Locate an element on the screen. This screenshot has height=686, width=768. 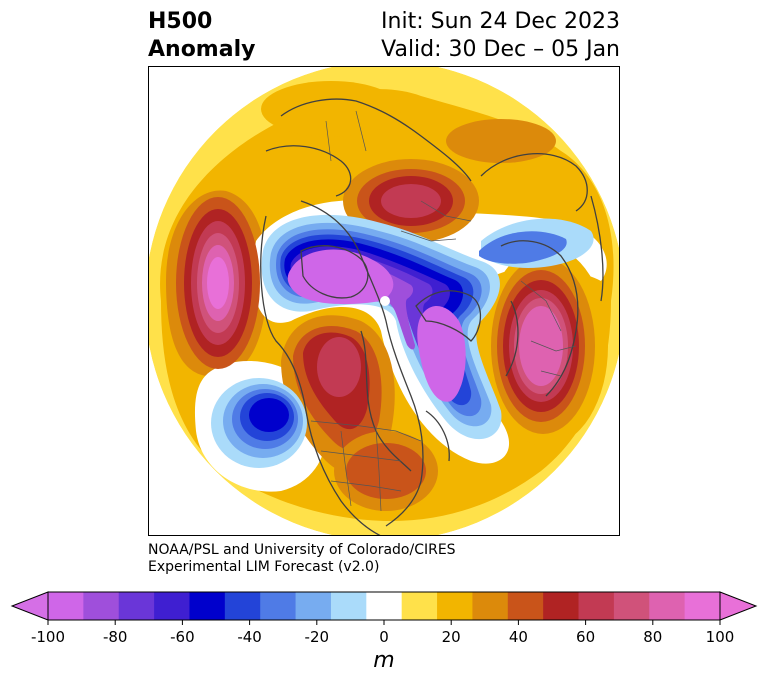
colorbar-tick-label: -100 is located at coordinates (48, 637).